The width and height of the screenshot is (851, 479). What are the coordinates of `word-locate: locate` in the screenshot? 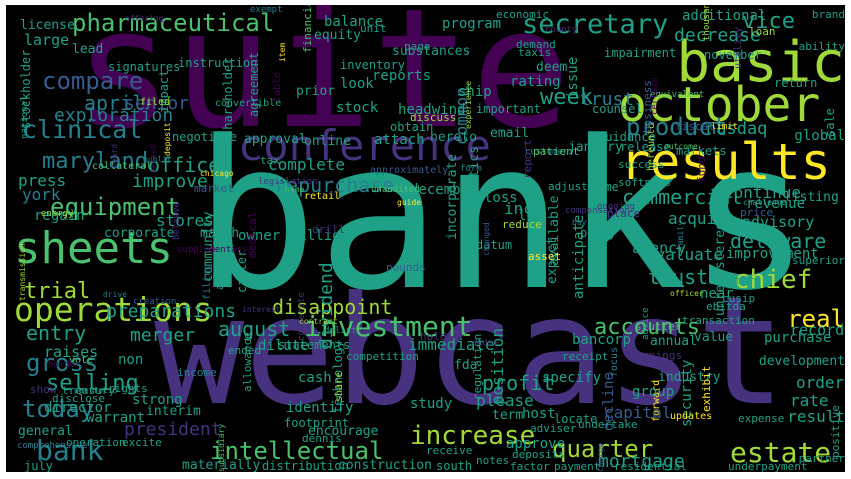 It's located at (576, 419).